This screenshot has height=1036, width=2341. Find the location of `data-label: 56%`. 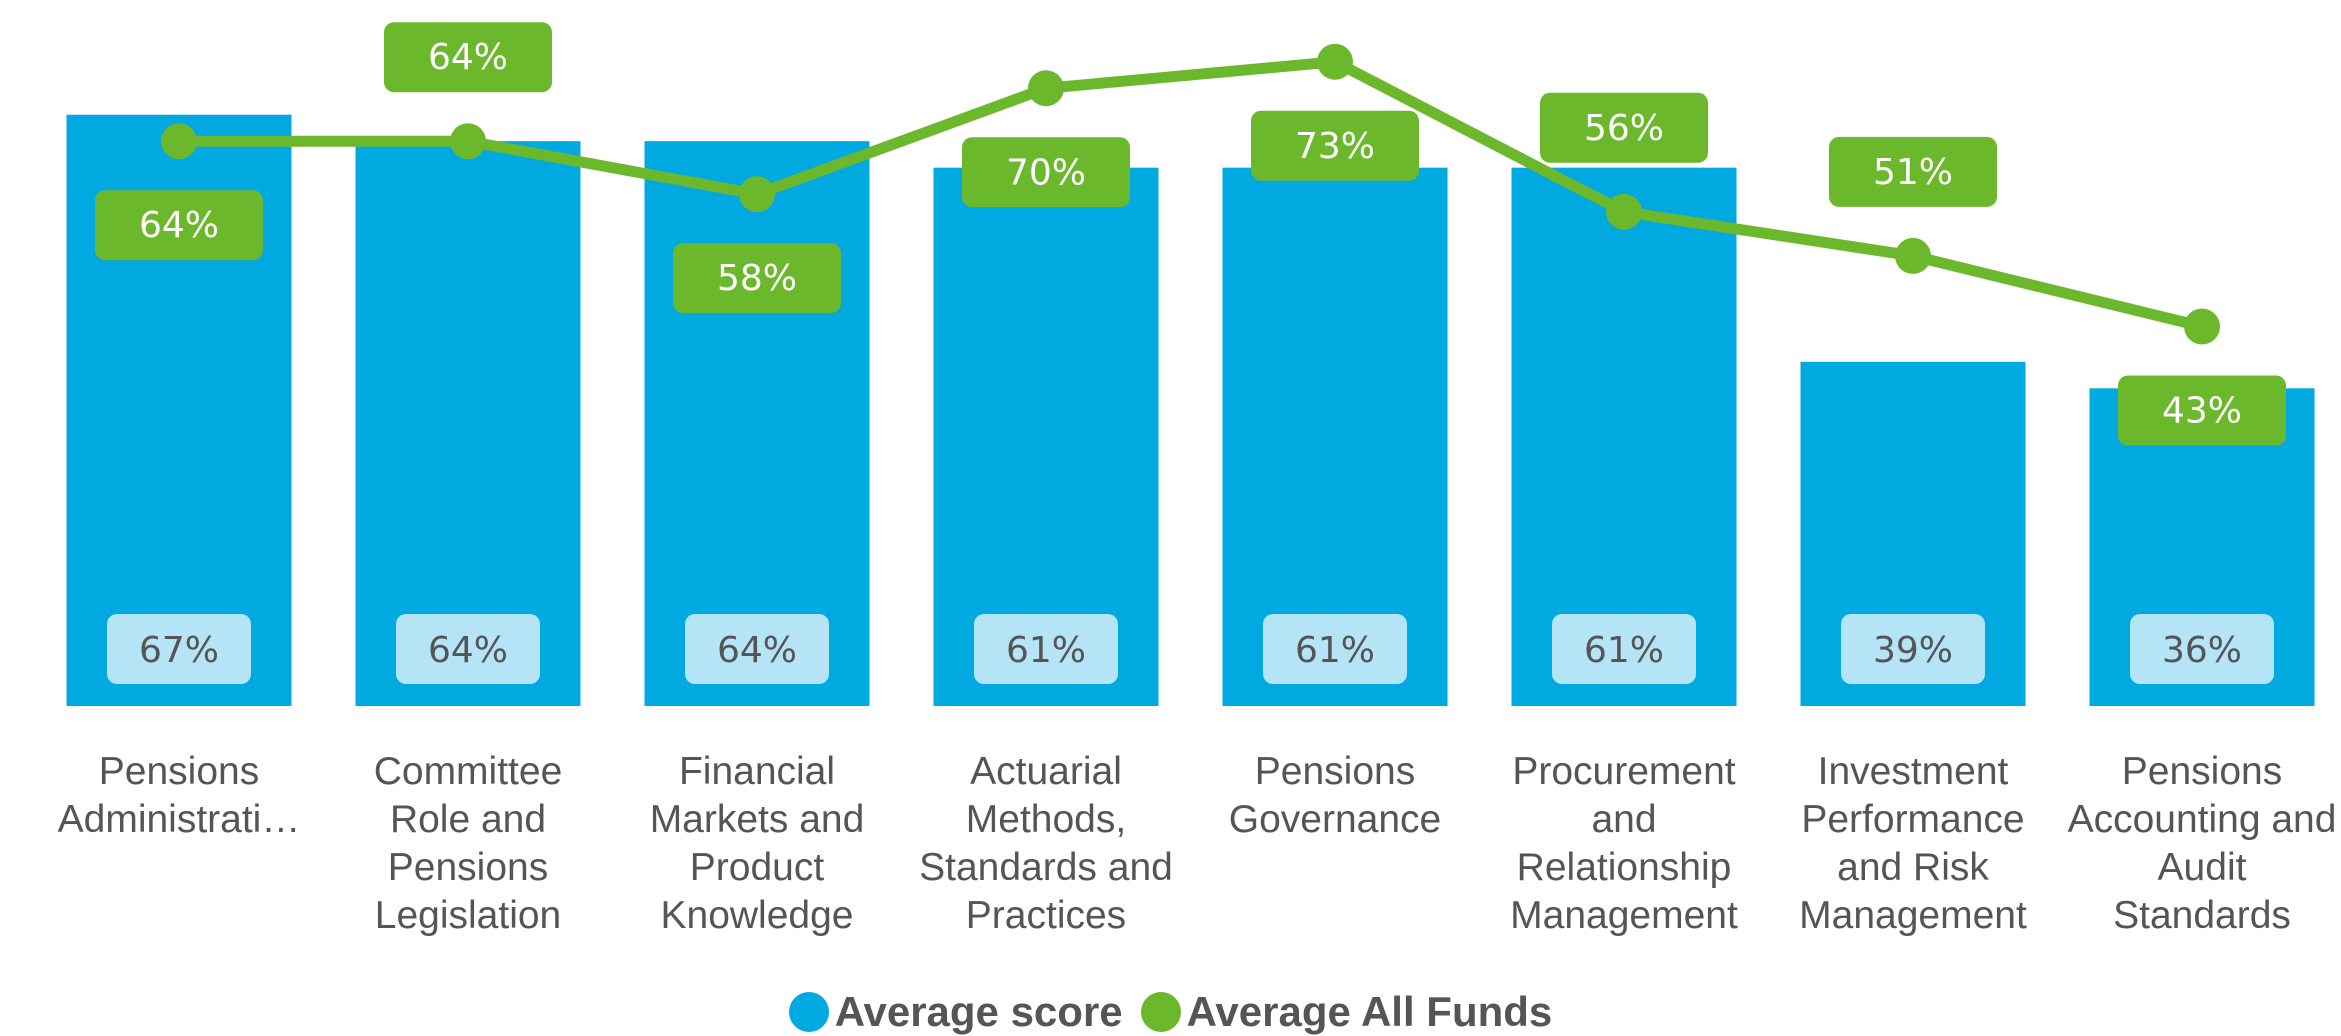

data-label: 56% is located at coordinates (1624, 128).